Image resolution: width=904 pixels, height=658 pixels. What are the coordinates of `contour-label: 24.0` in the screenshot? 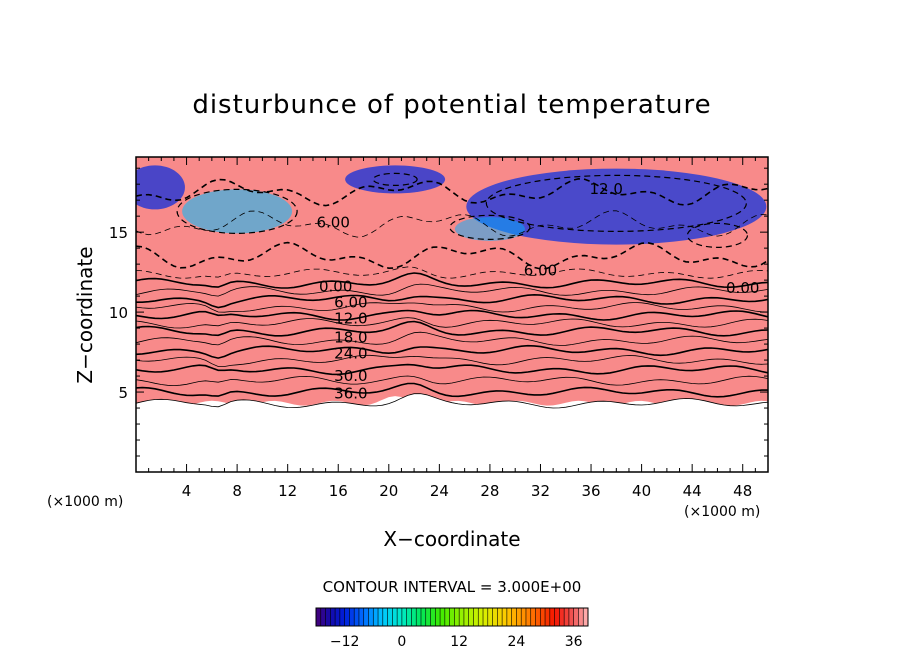 It's located at (350, 354).